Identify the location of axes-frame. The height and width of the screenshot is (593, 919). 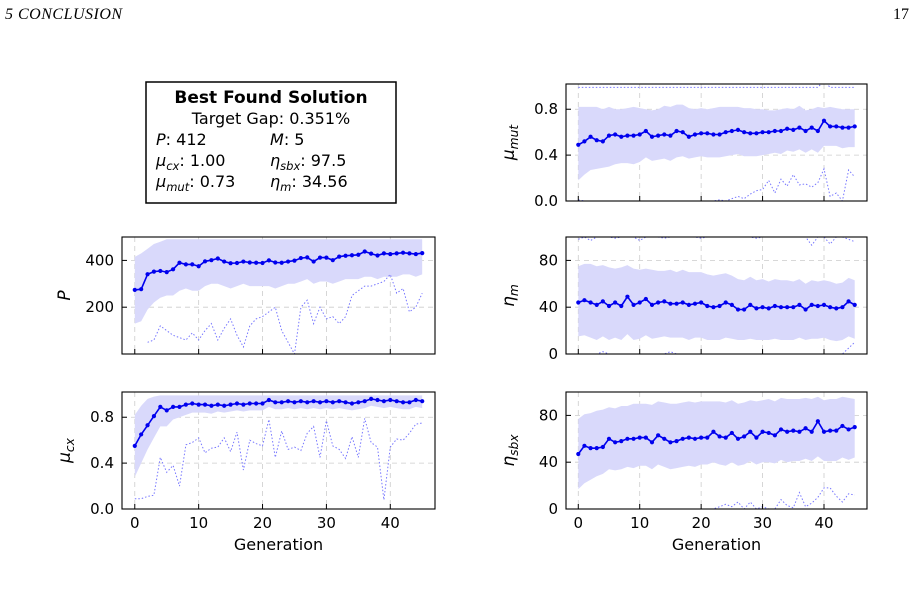
(716, 450).